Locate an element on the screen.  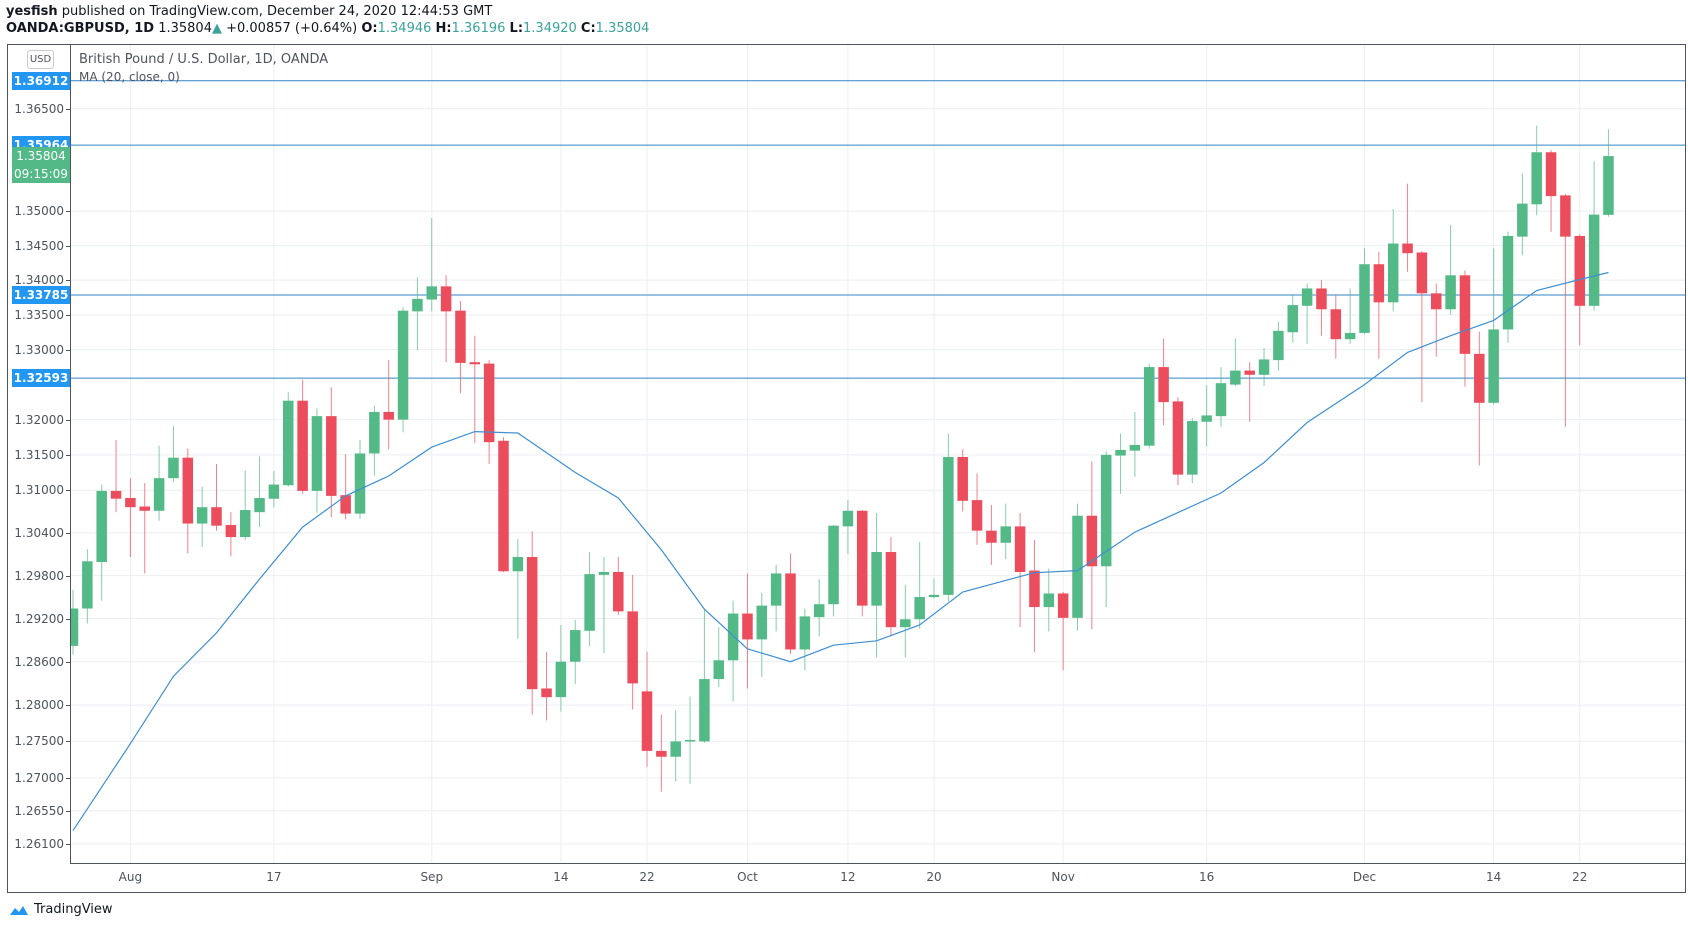
ma-indicator-legend: MA (20, close, 0) is located at coordinates (129, 77).